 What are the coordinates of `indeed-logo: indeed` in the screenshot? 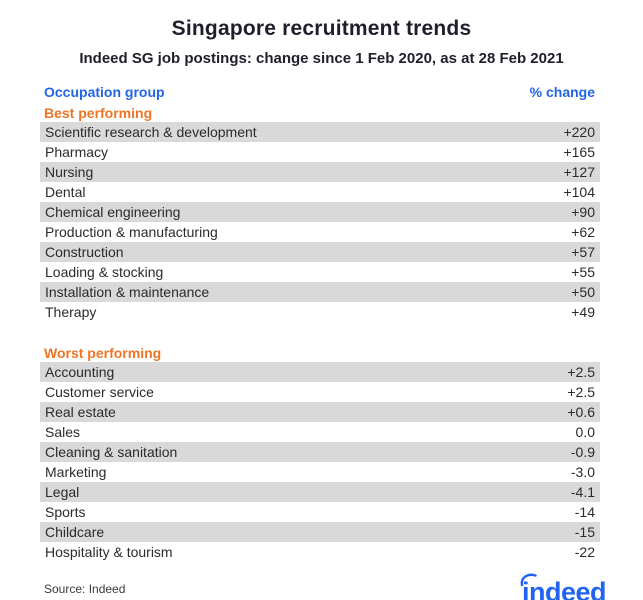 It's located at (561, 585).